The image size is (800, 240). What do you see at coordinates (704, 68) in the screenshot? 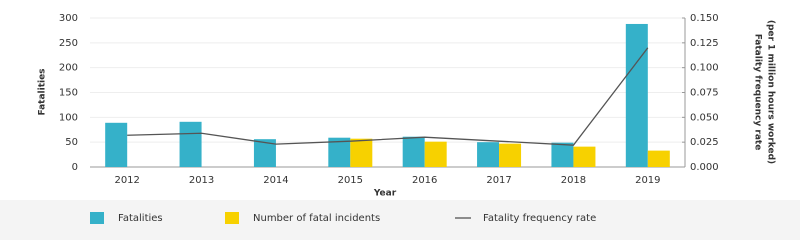
I see `y2-tick-label: 0.100` at bounding box center [704, 68].